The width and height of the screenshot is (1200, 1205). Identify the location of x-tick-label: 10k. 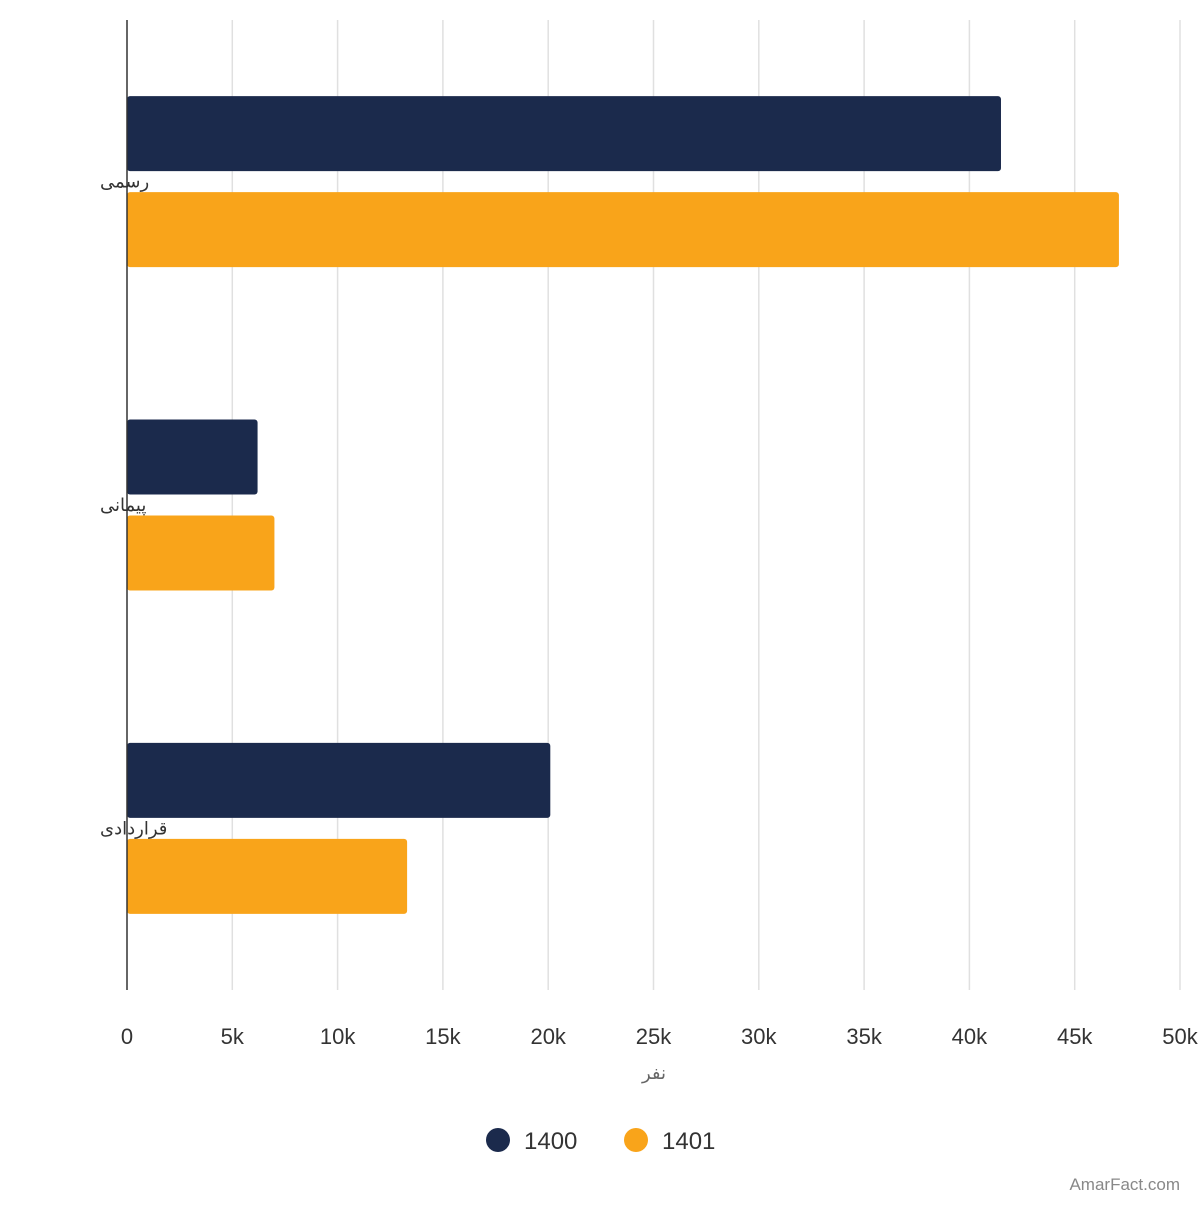
(338, 1036).